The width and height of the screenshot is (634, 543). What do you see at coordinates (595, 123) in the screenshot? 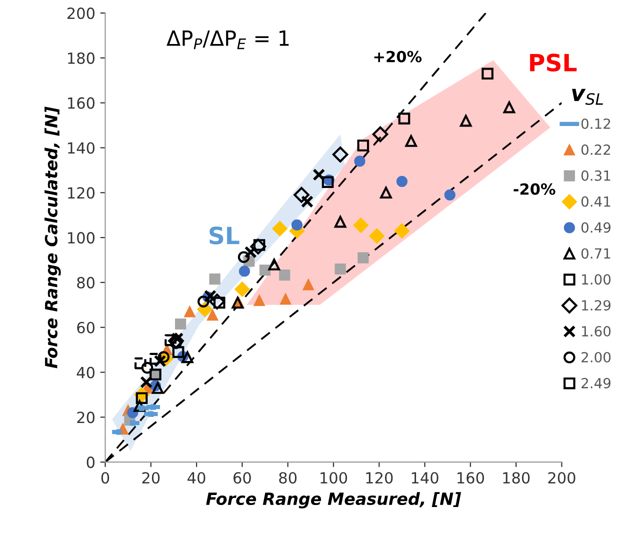
I see `legend-label: 0.12` at bounding box center [595, 123].